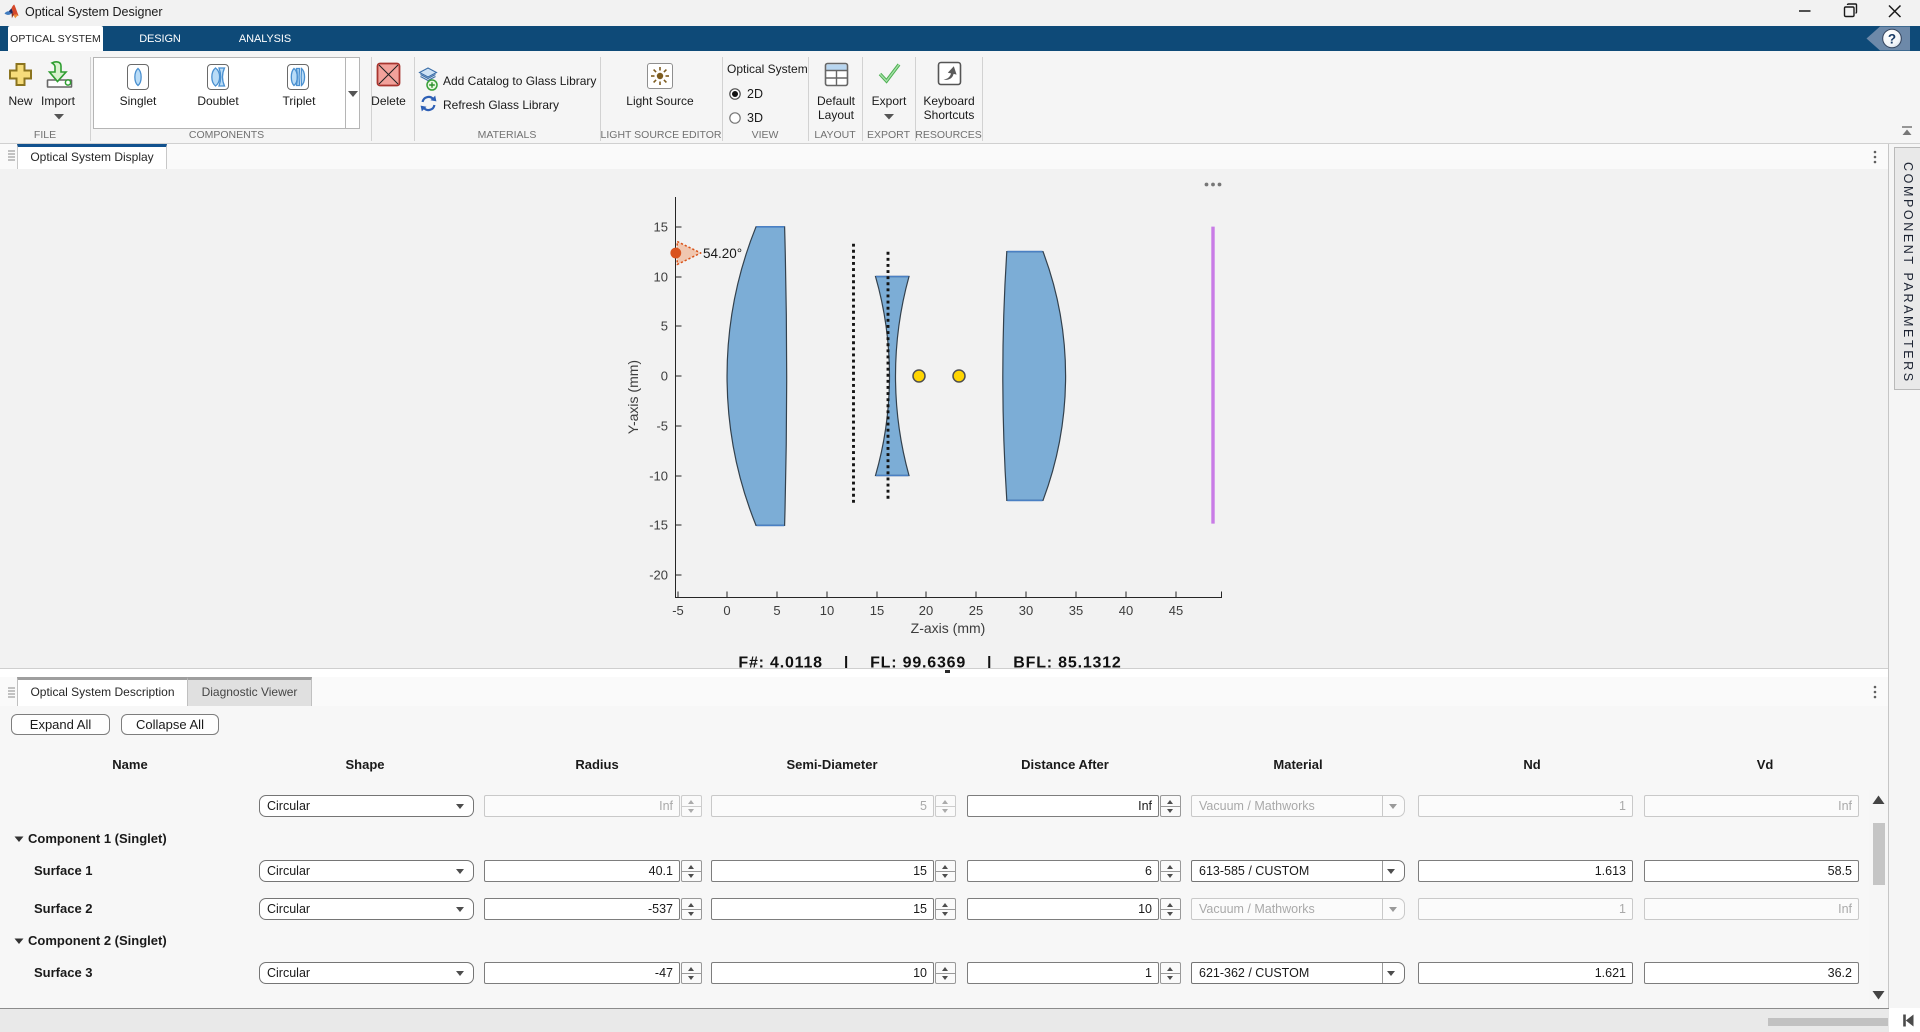  I want to click on svg-text: 20, so click(926, 610).